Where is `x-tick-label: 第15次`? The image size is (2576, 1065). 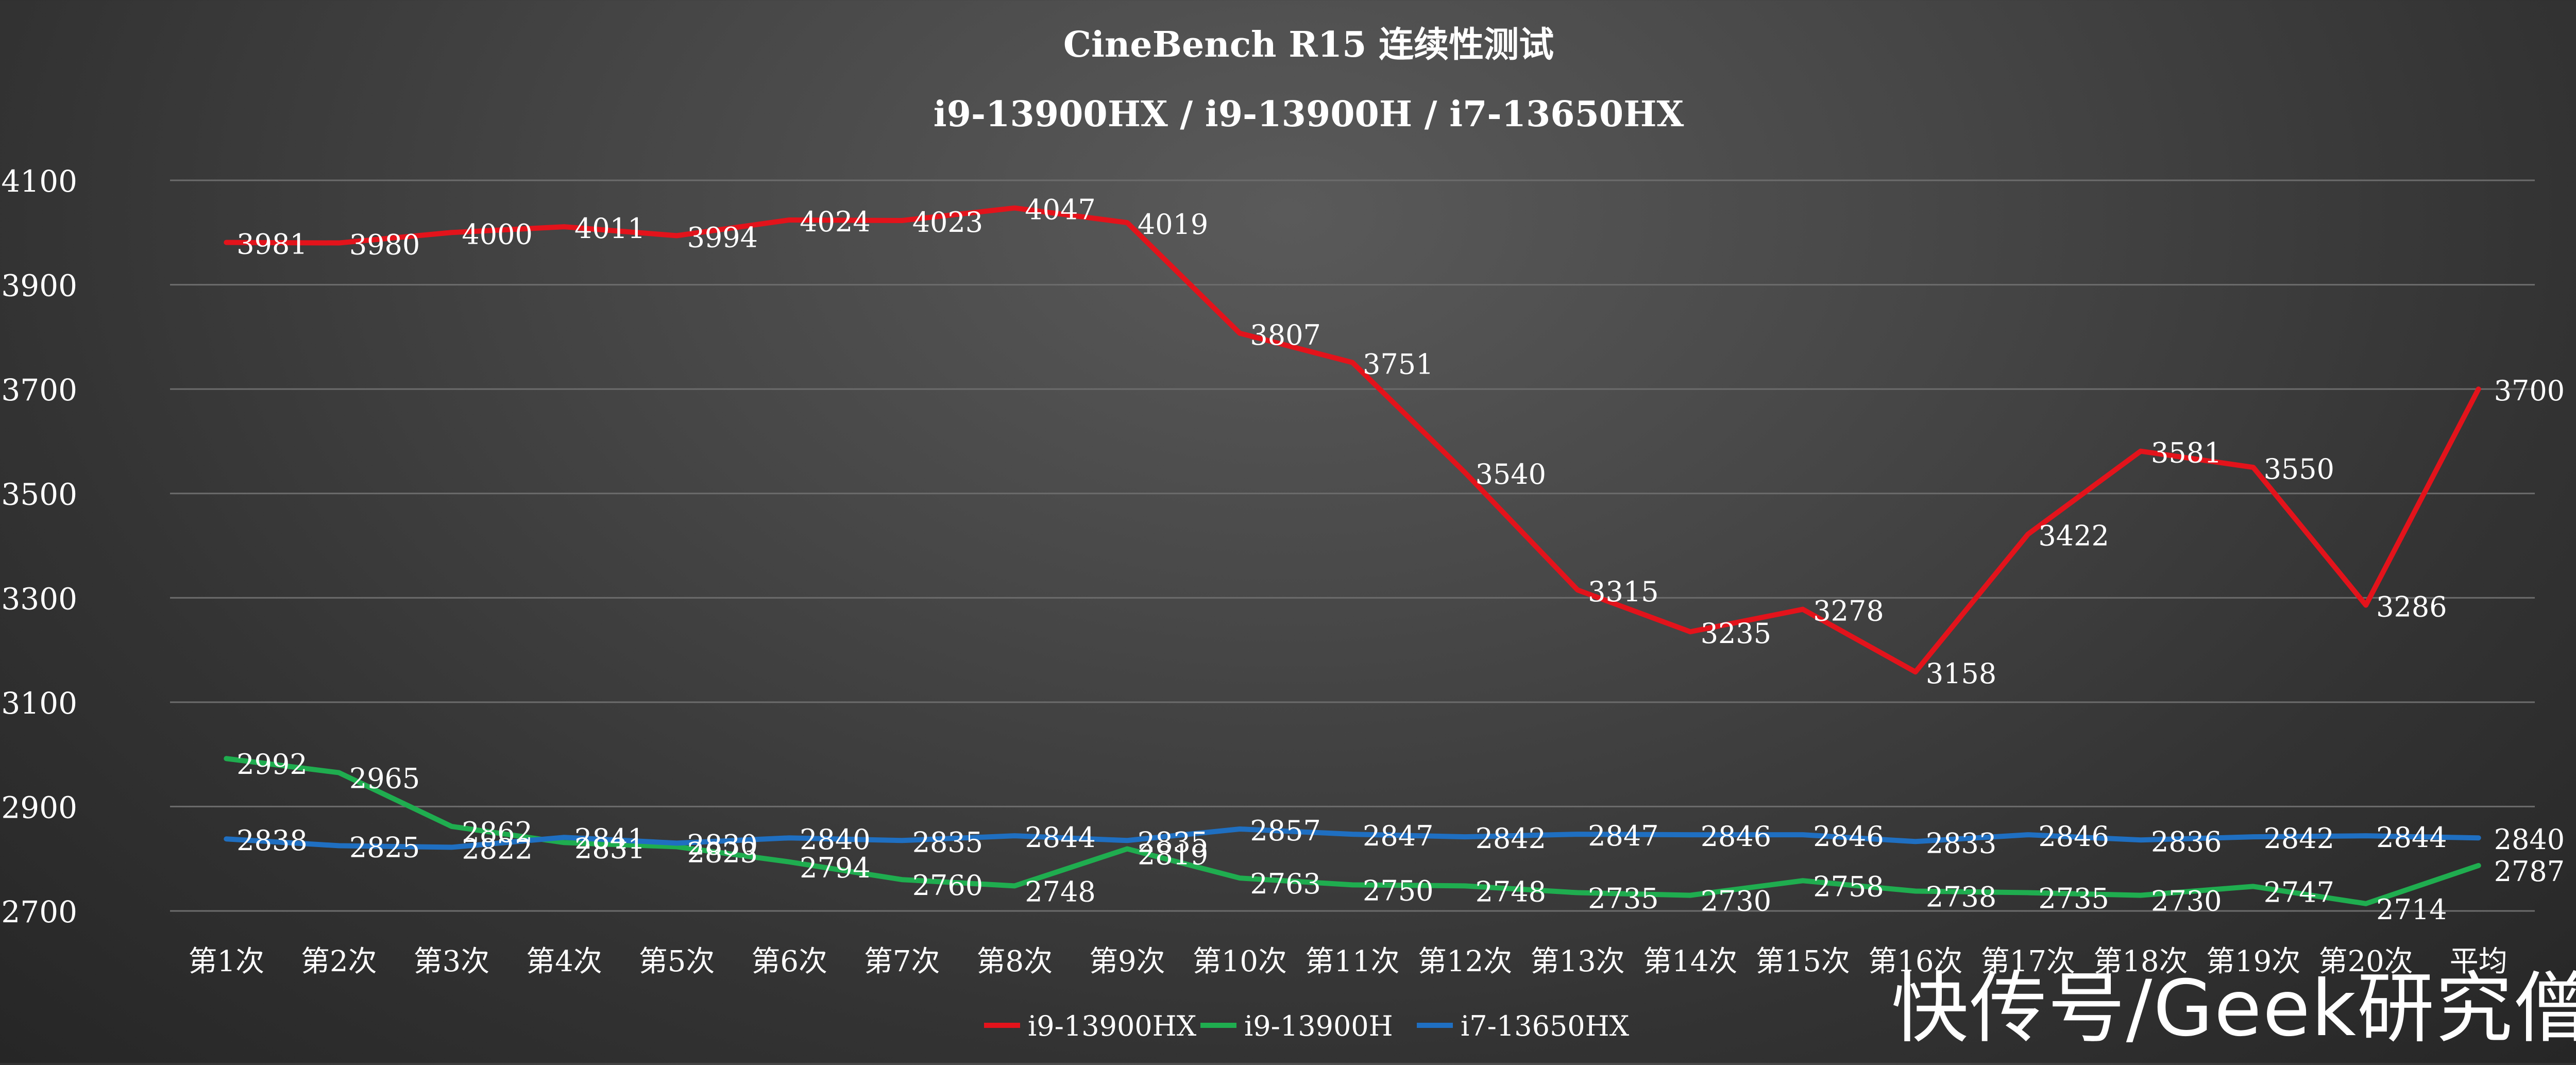
x-tick-label: 第15次 is located at coordinates (1803, 961).